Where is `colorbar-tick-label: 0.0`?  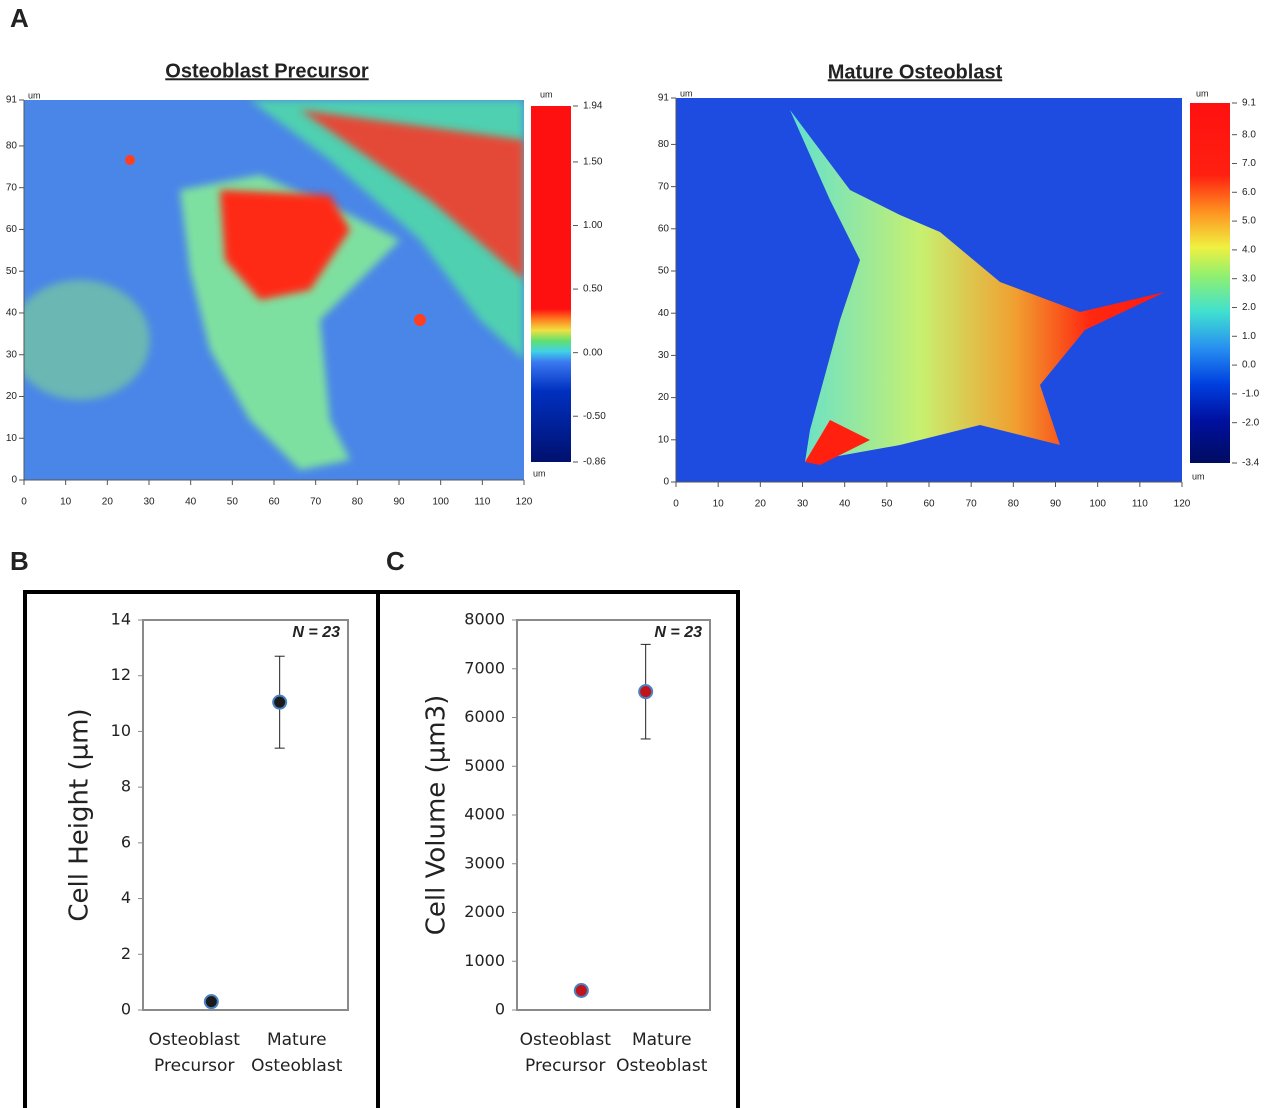
colorbar-tick-label: 0.0 is located at coordinates (1249, 365).